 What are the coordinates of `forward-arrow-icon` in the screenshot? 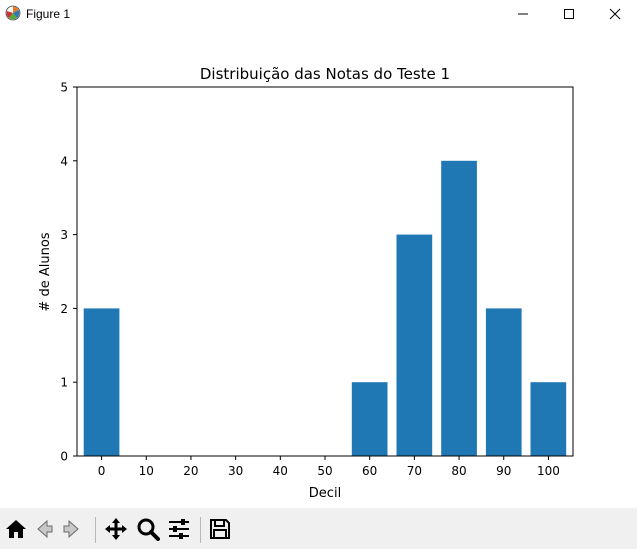 It's located at (71, 529).